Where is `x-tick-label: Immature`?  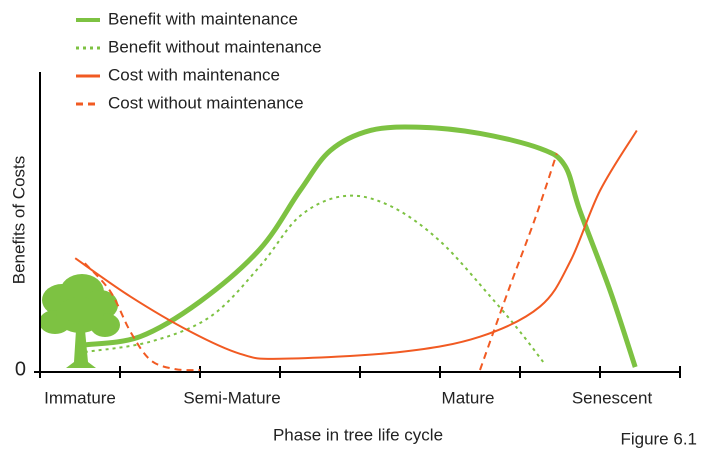
x-tick-label: Immature is located at coordinates (80, 397).